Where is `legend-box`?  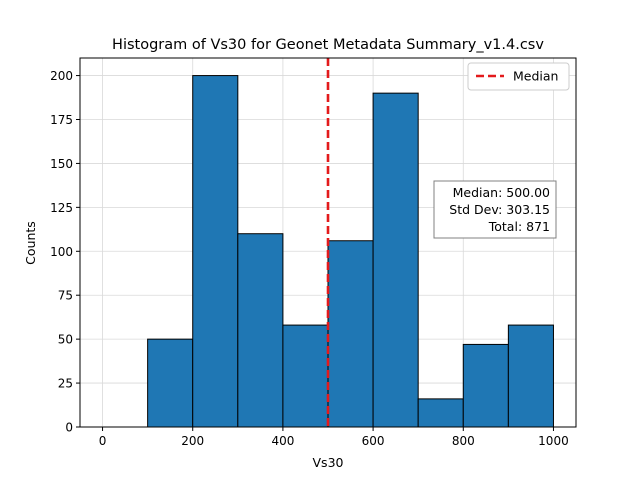 legend-box is located at coordinates (518, 76).